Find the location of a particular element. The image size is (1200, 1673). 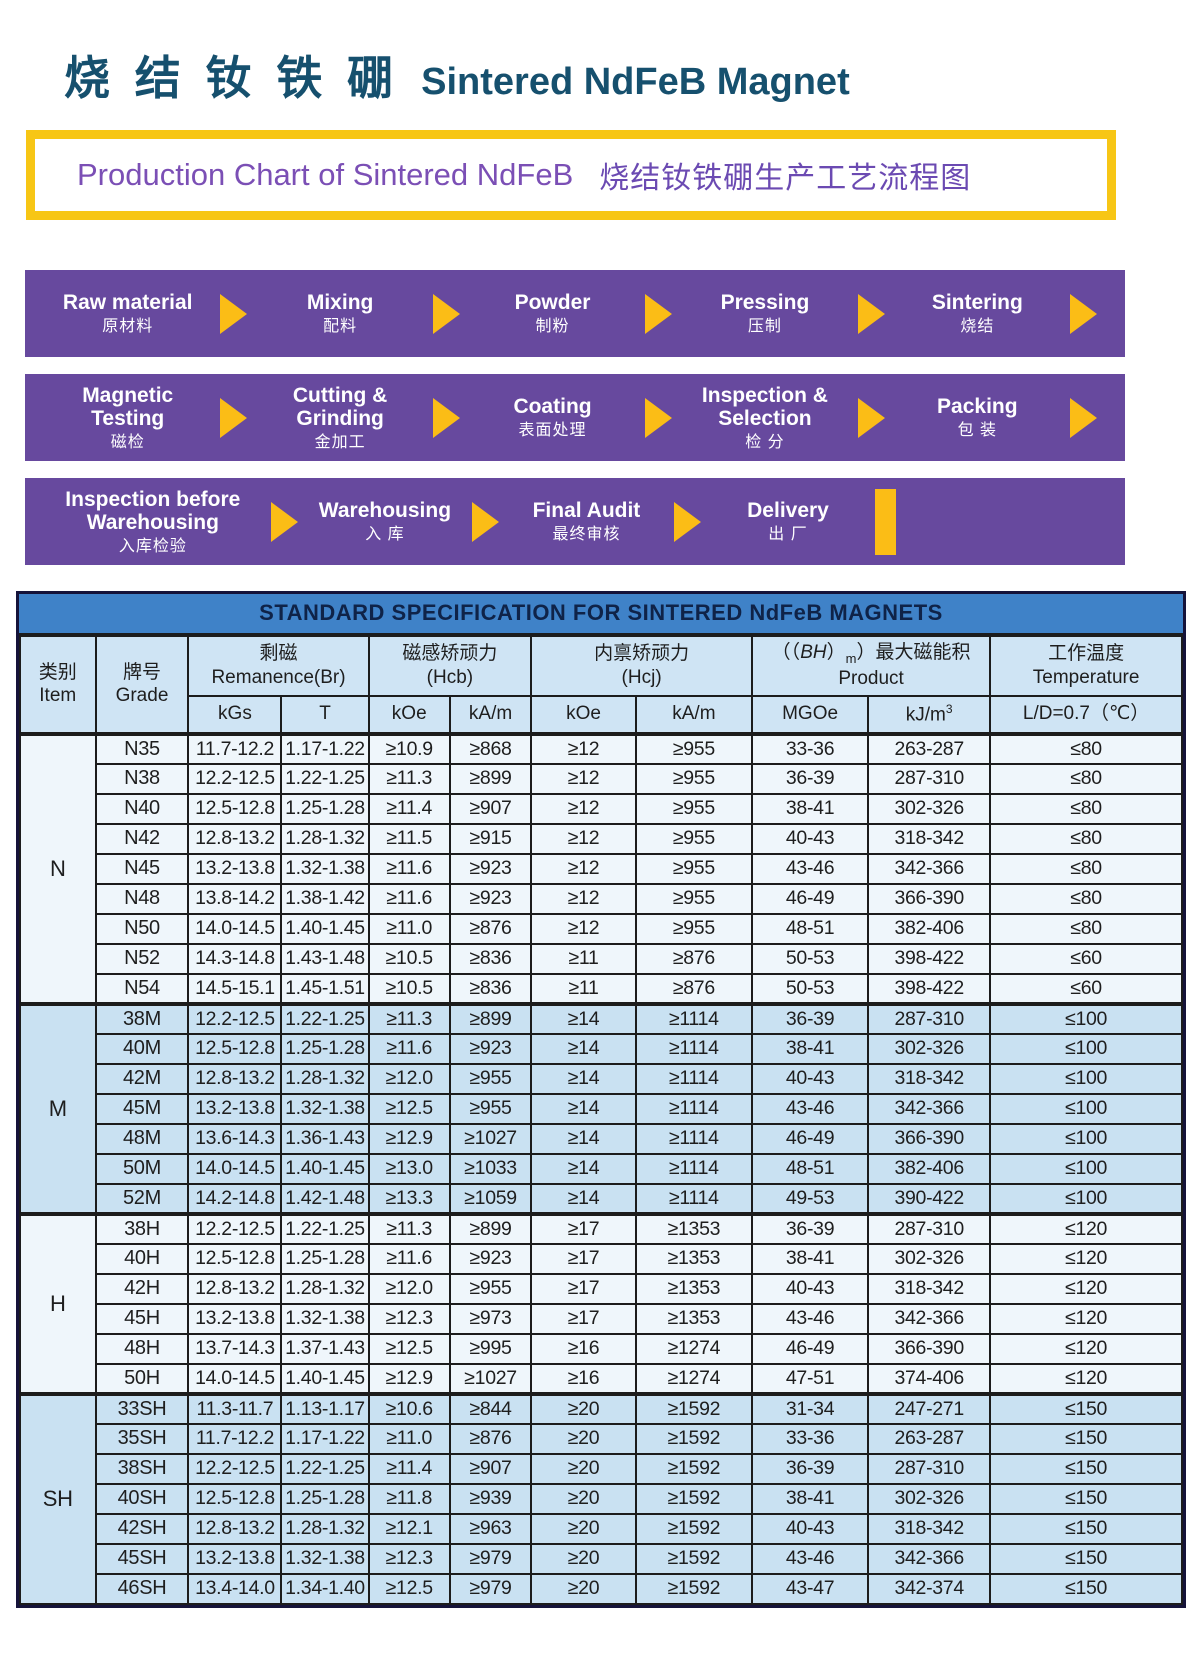

value-cell: 13.4-14.0 is located at coordinates (235, 1588).